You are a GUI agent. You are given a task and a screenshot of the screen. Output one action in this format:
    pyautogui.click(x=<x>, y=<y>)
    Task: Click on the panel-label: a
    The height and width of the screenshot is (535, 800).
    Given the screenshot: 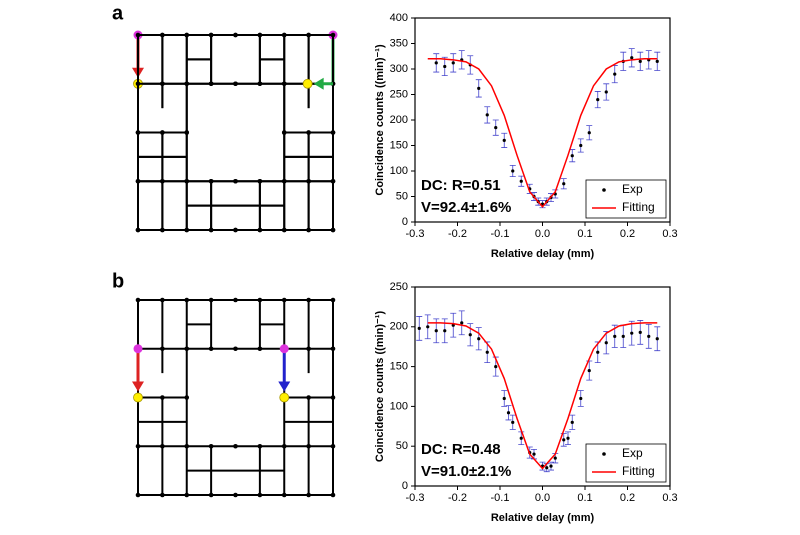 What is the action you would take?
    pyautogui.click(x=118, y=13)
    